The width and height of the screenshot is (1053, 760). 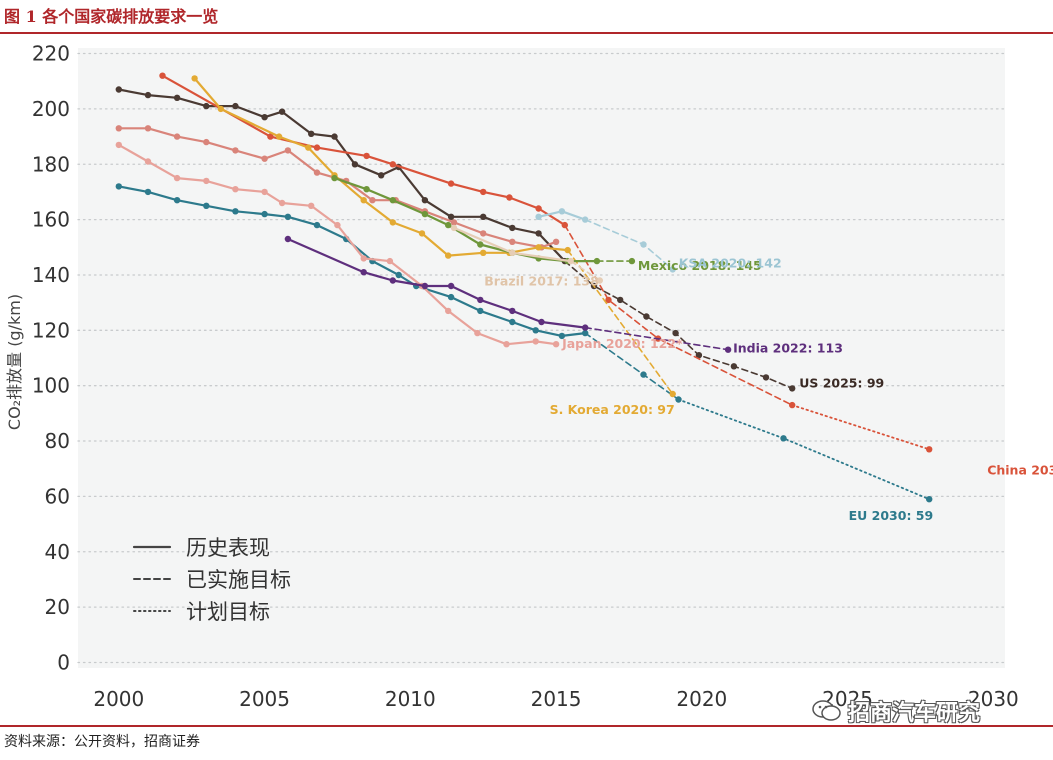 I want to click on series-china-label: China 2030: 76, so click(x=1020, y=469).